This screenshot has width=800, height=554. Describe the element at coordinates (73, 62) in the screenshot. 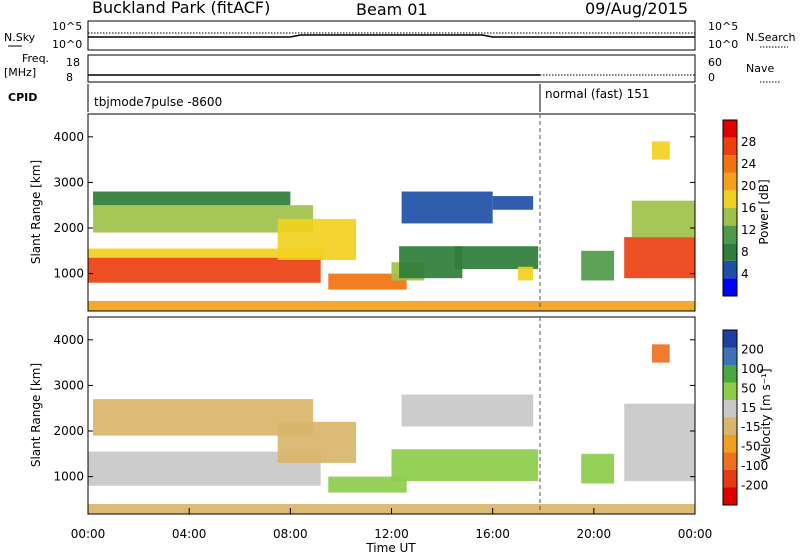

I see `freq-tick-high: 18` at that location.